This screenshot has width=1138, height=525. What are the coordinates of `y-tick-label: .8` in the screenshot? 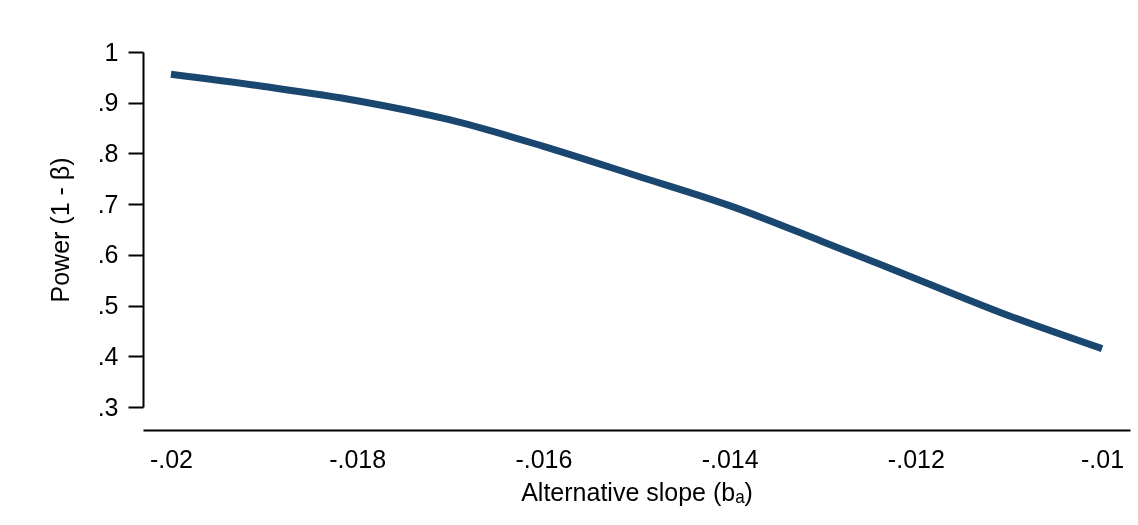 It's located at (108, 152).